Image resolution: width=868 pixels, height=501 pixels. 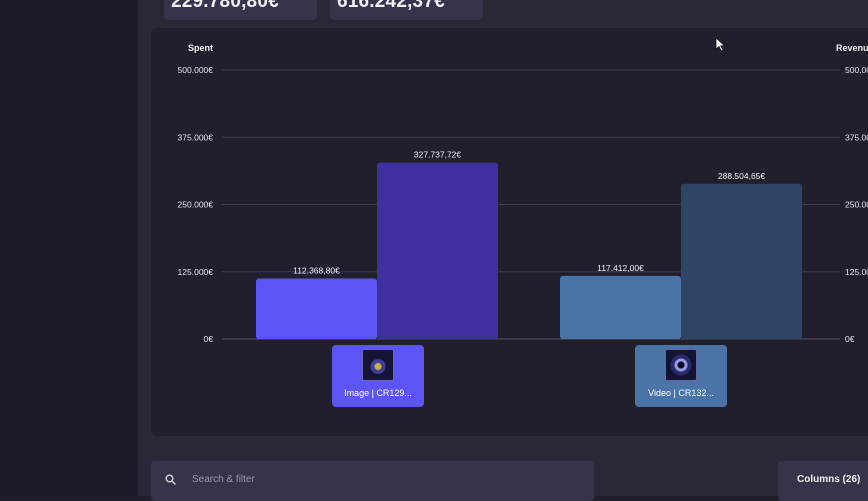 What do you see at coordinates (852, 48) in the screenshot?
I see `right-axis-title: Revenue` at bounding box center [852, 48].